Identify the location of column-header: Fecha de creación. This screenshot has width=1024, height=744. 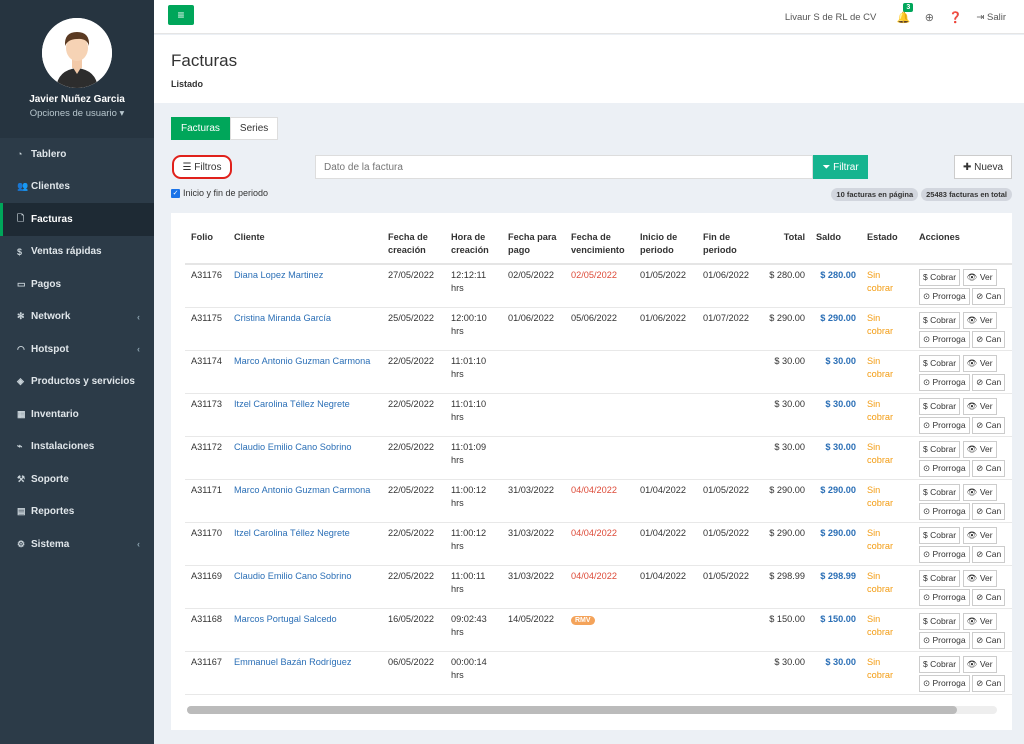
(413, 246).